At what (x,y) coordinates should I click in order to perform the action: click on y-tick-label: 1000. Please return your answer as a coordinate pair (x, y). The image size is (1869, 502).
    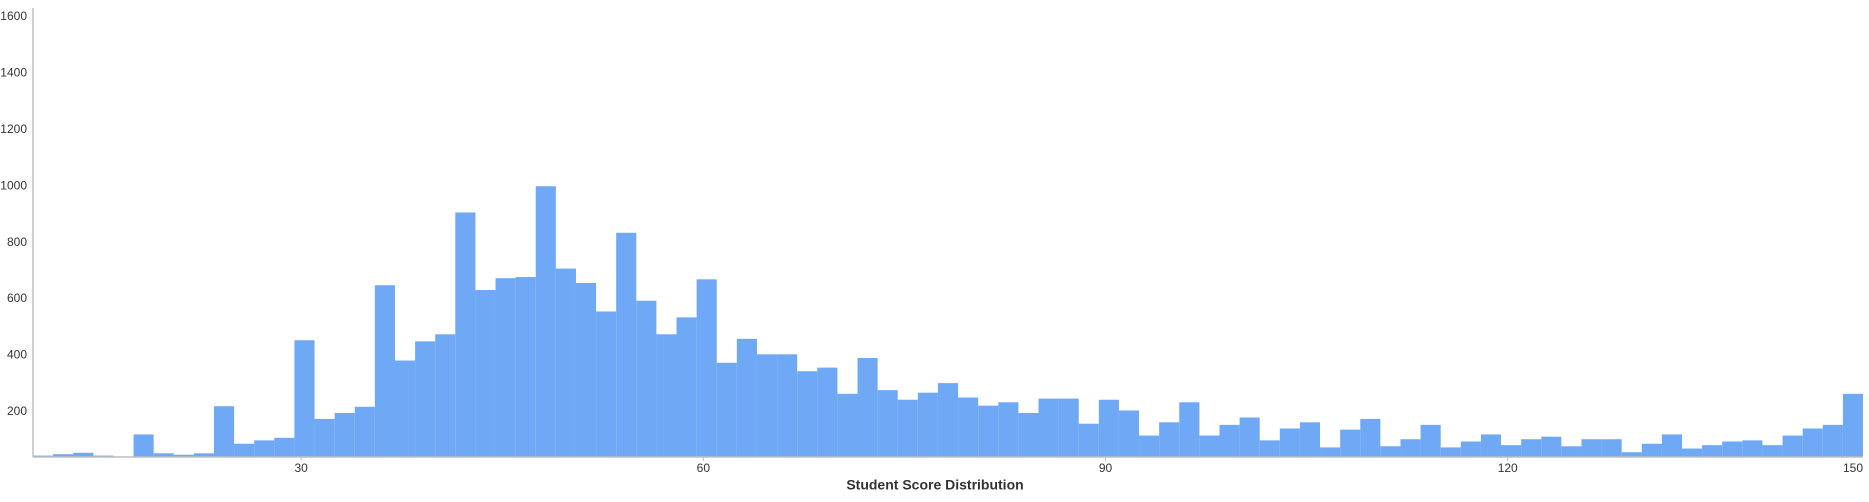
    Looking at the image, I should click on (13, 185).